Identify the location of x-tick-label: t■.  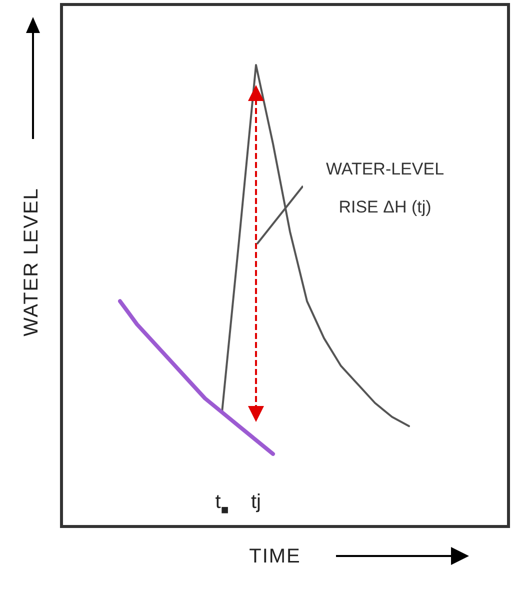
(222, 504).